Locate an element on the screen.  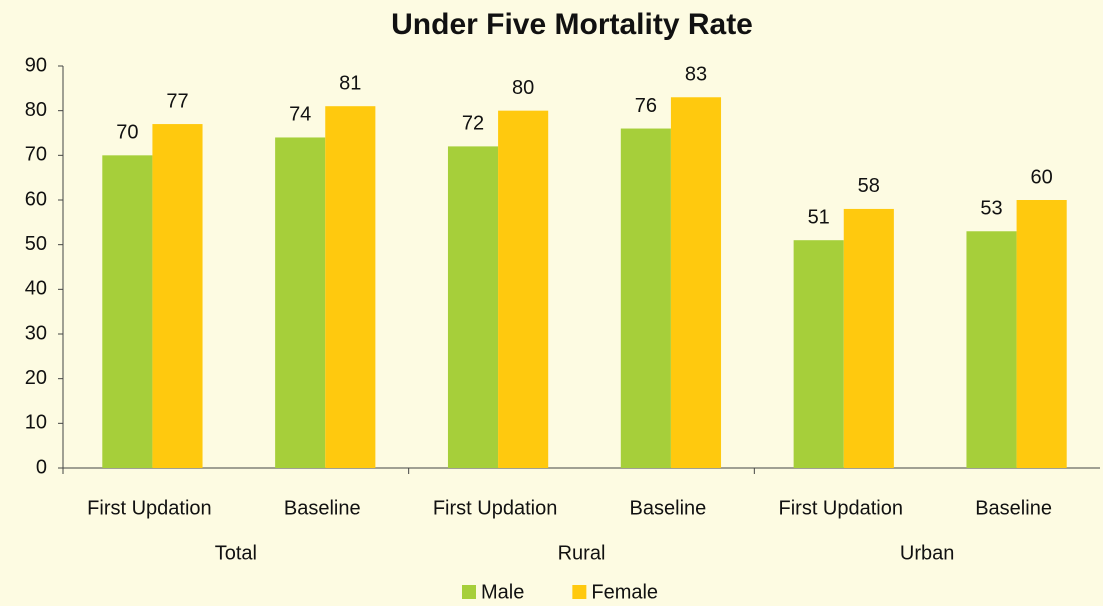
y-tick-label: 40 is located at coordinates (36, 289).